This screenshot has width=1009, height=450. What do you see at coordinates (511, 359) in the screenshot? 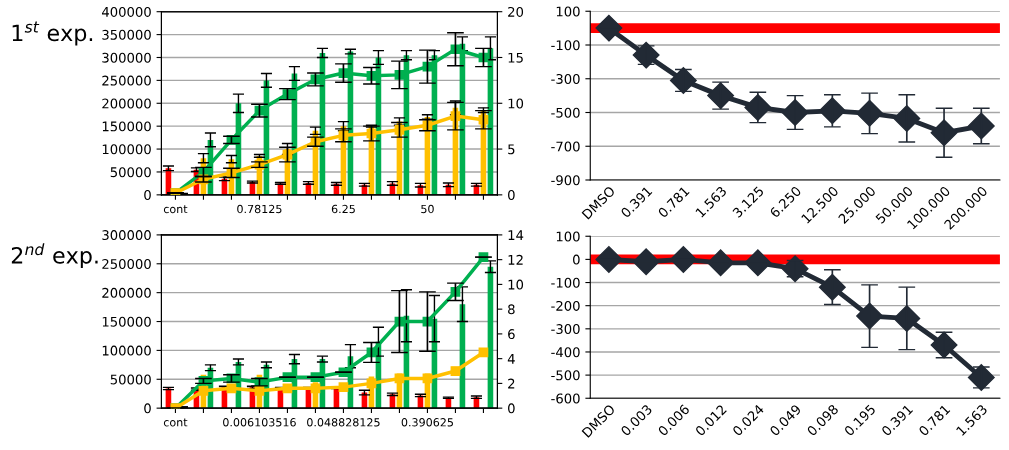
I see `y2-tick-label: 4` at bounding box center [511, 359].